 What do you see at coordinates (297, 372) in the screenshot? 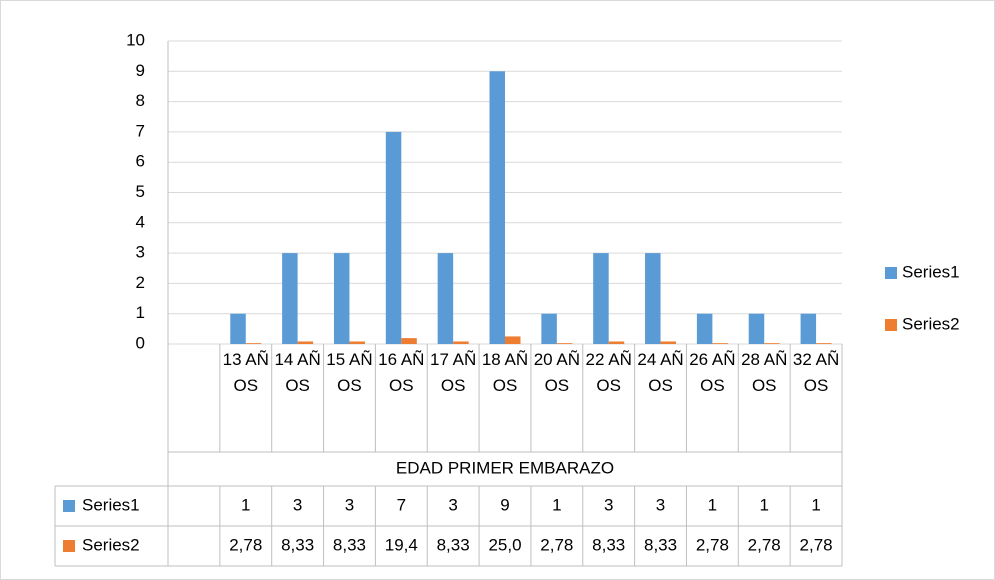
I see `x-tick-label: 14 AÑOS` at bounding box center [297, 372].